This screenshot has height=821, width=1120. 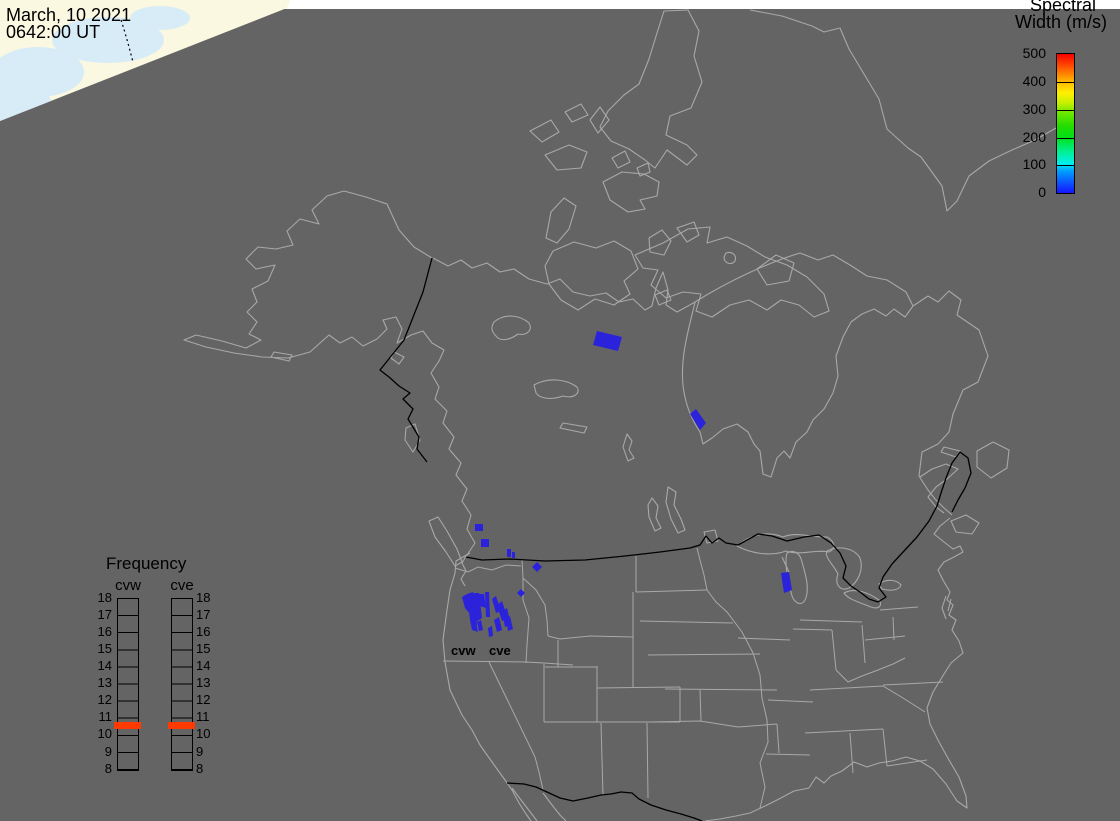 What do you see at coordinates (500, 650) in the screenshot?
I see `radar-site-label-cve: cve` at bounding box center [500, 650].